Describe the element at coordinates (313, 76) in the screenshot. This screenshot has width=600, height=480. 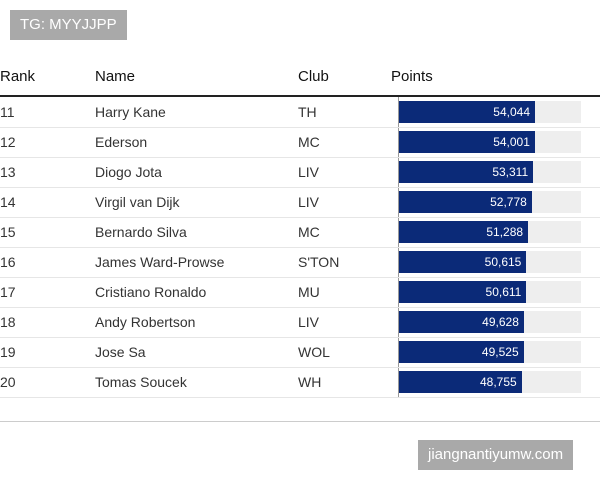
I see `column-header: Club` at that location.